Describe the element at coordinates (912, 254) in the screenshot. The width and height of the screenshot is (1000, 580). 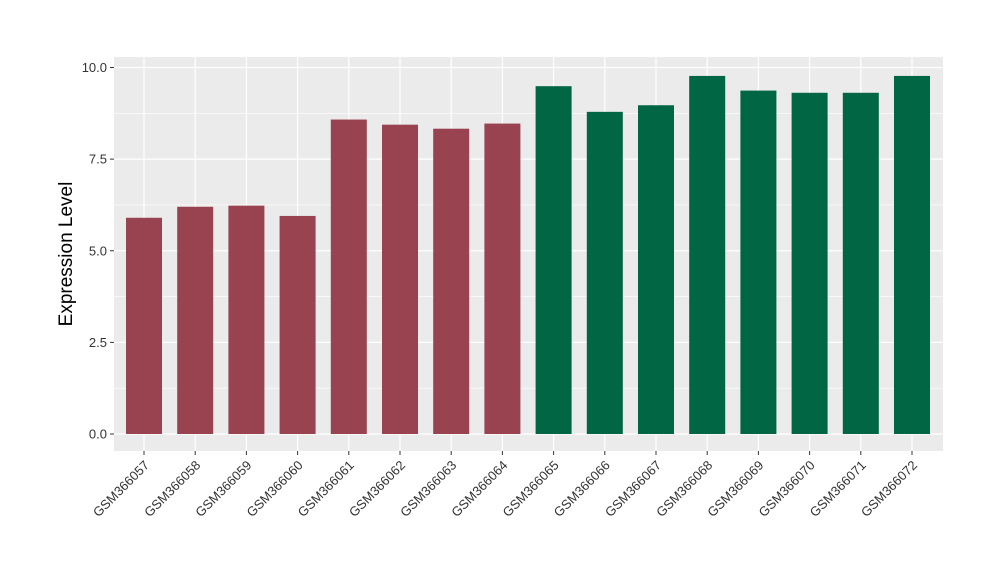
I see `bar-GSM366072` at that location.